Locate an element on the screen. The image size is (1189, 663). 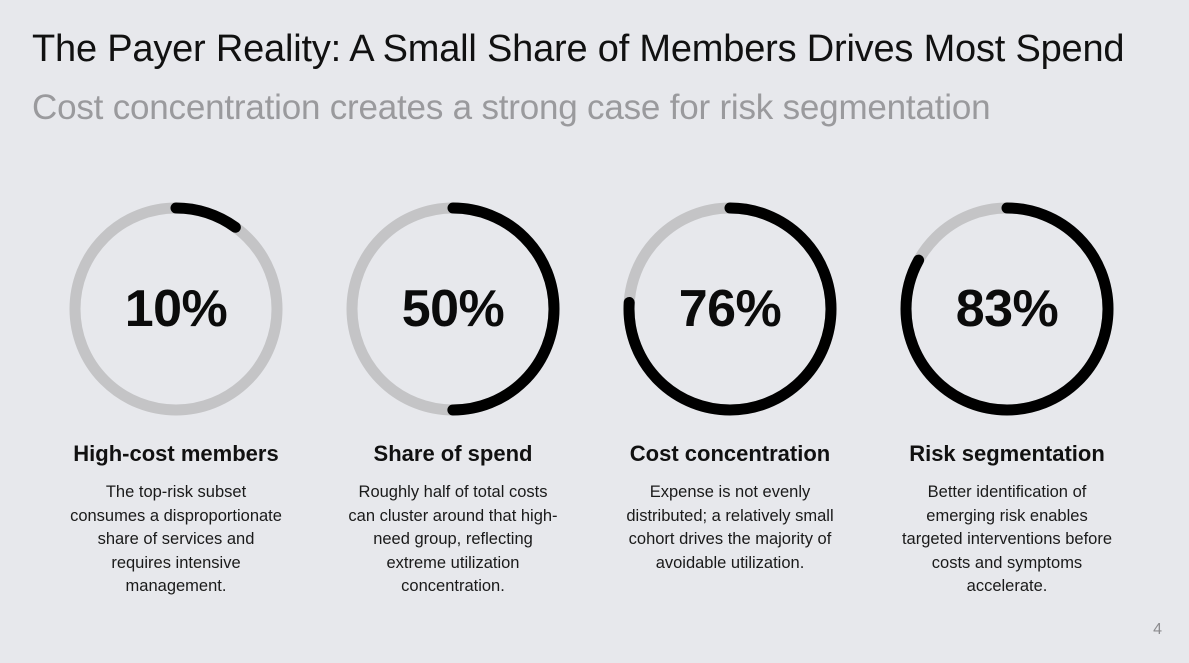
page-number: 4 is located at coordinates (1157, 629).